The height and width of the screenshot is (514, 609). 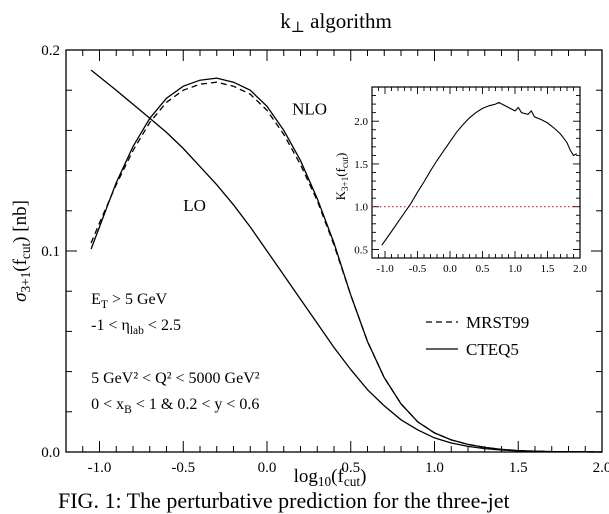 I want to click on inset-x-tick-label: 0.5, so click(x=483, y=269).